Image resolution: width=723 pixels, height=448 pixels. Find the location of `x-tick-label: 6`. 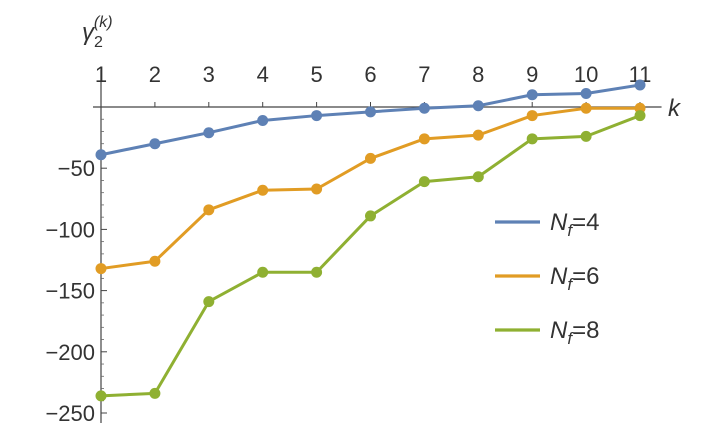

x-tick-label: 6 is located at coordinates (370, 74).